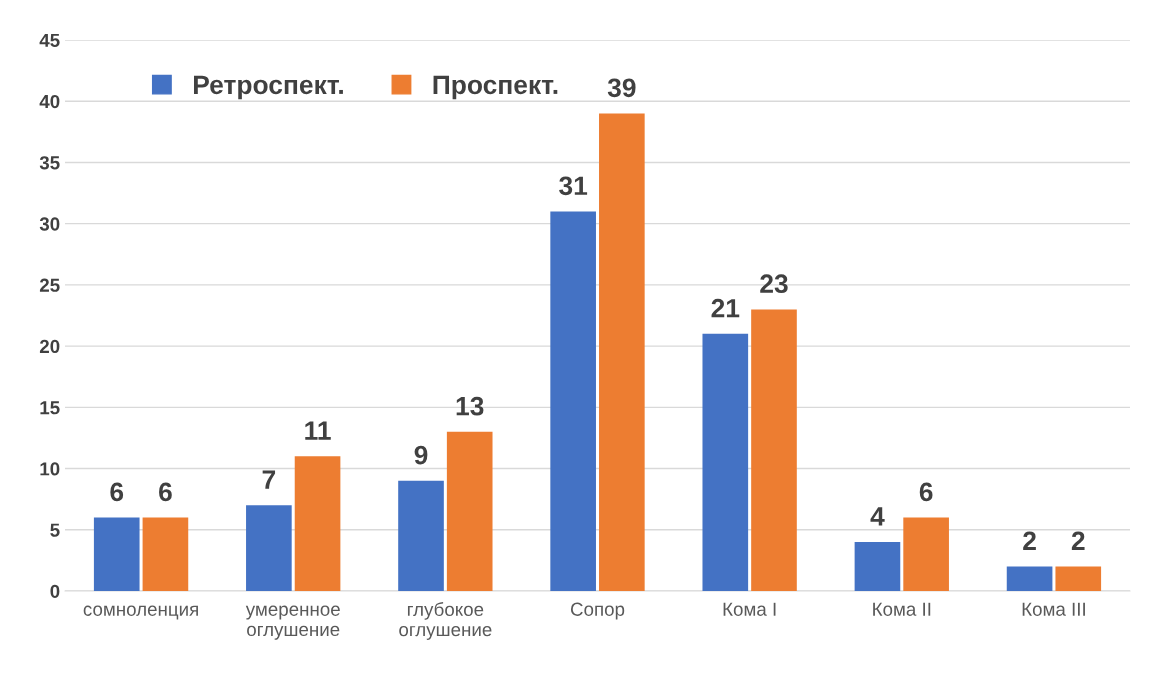 This screenshot has width=1149, height=675. What do you see at coordinates (55, 530) in the screenshot?
I see `y-tick-label: 5` at bounding box center [55, 530].